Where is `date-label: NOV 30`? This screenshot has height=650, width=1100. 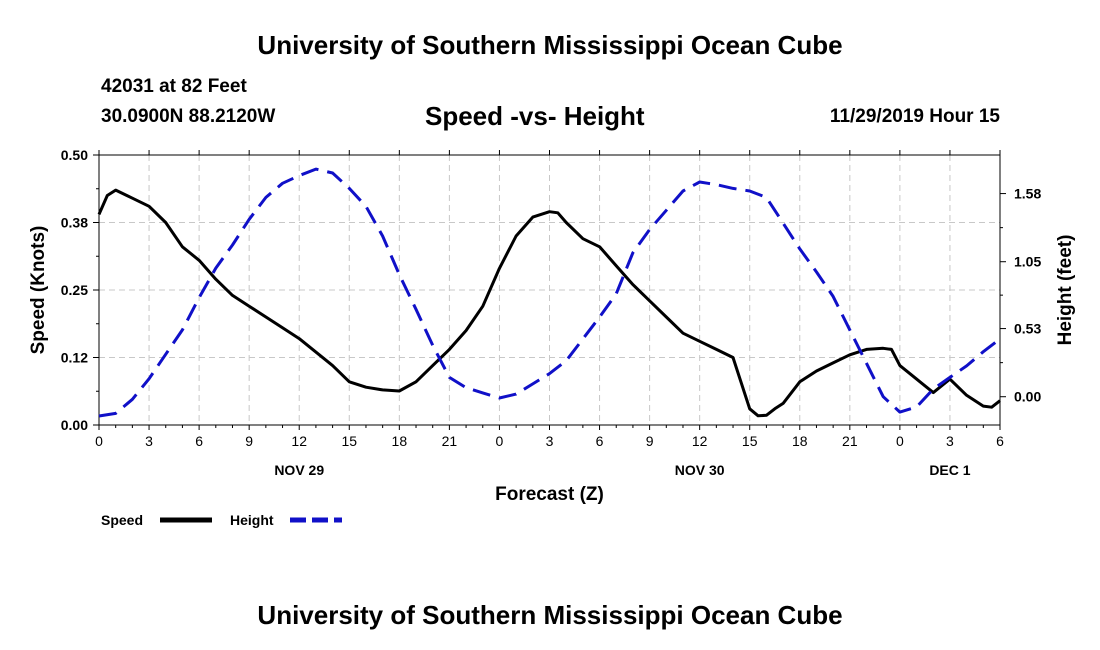
date-label: NOV 30 is located at coordinates (700, 470).